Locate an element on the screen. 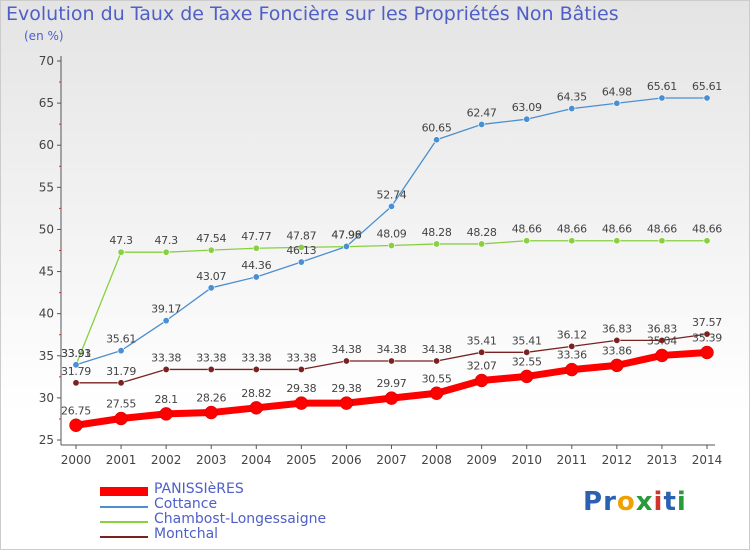  data-label: 63.09 is located at coordinates (527, 107).